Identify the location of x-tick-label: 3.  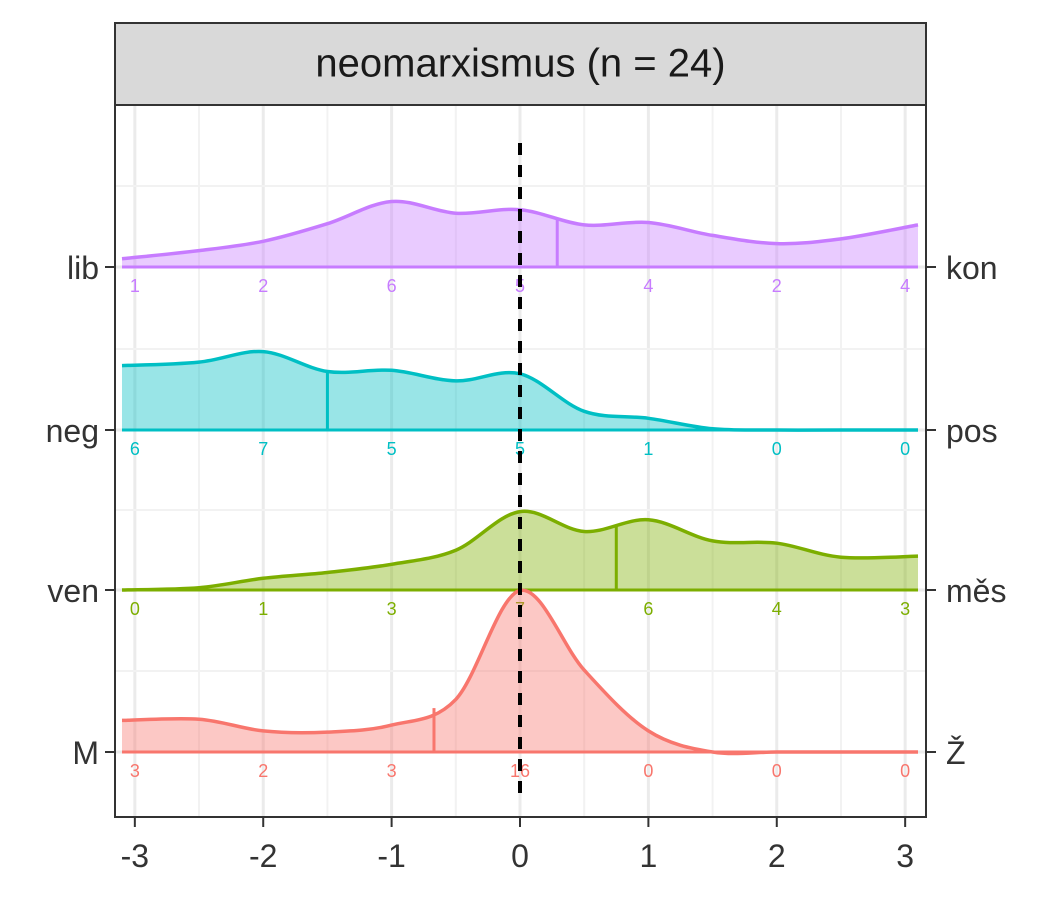
(905, 856).